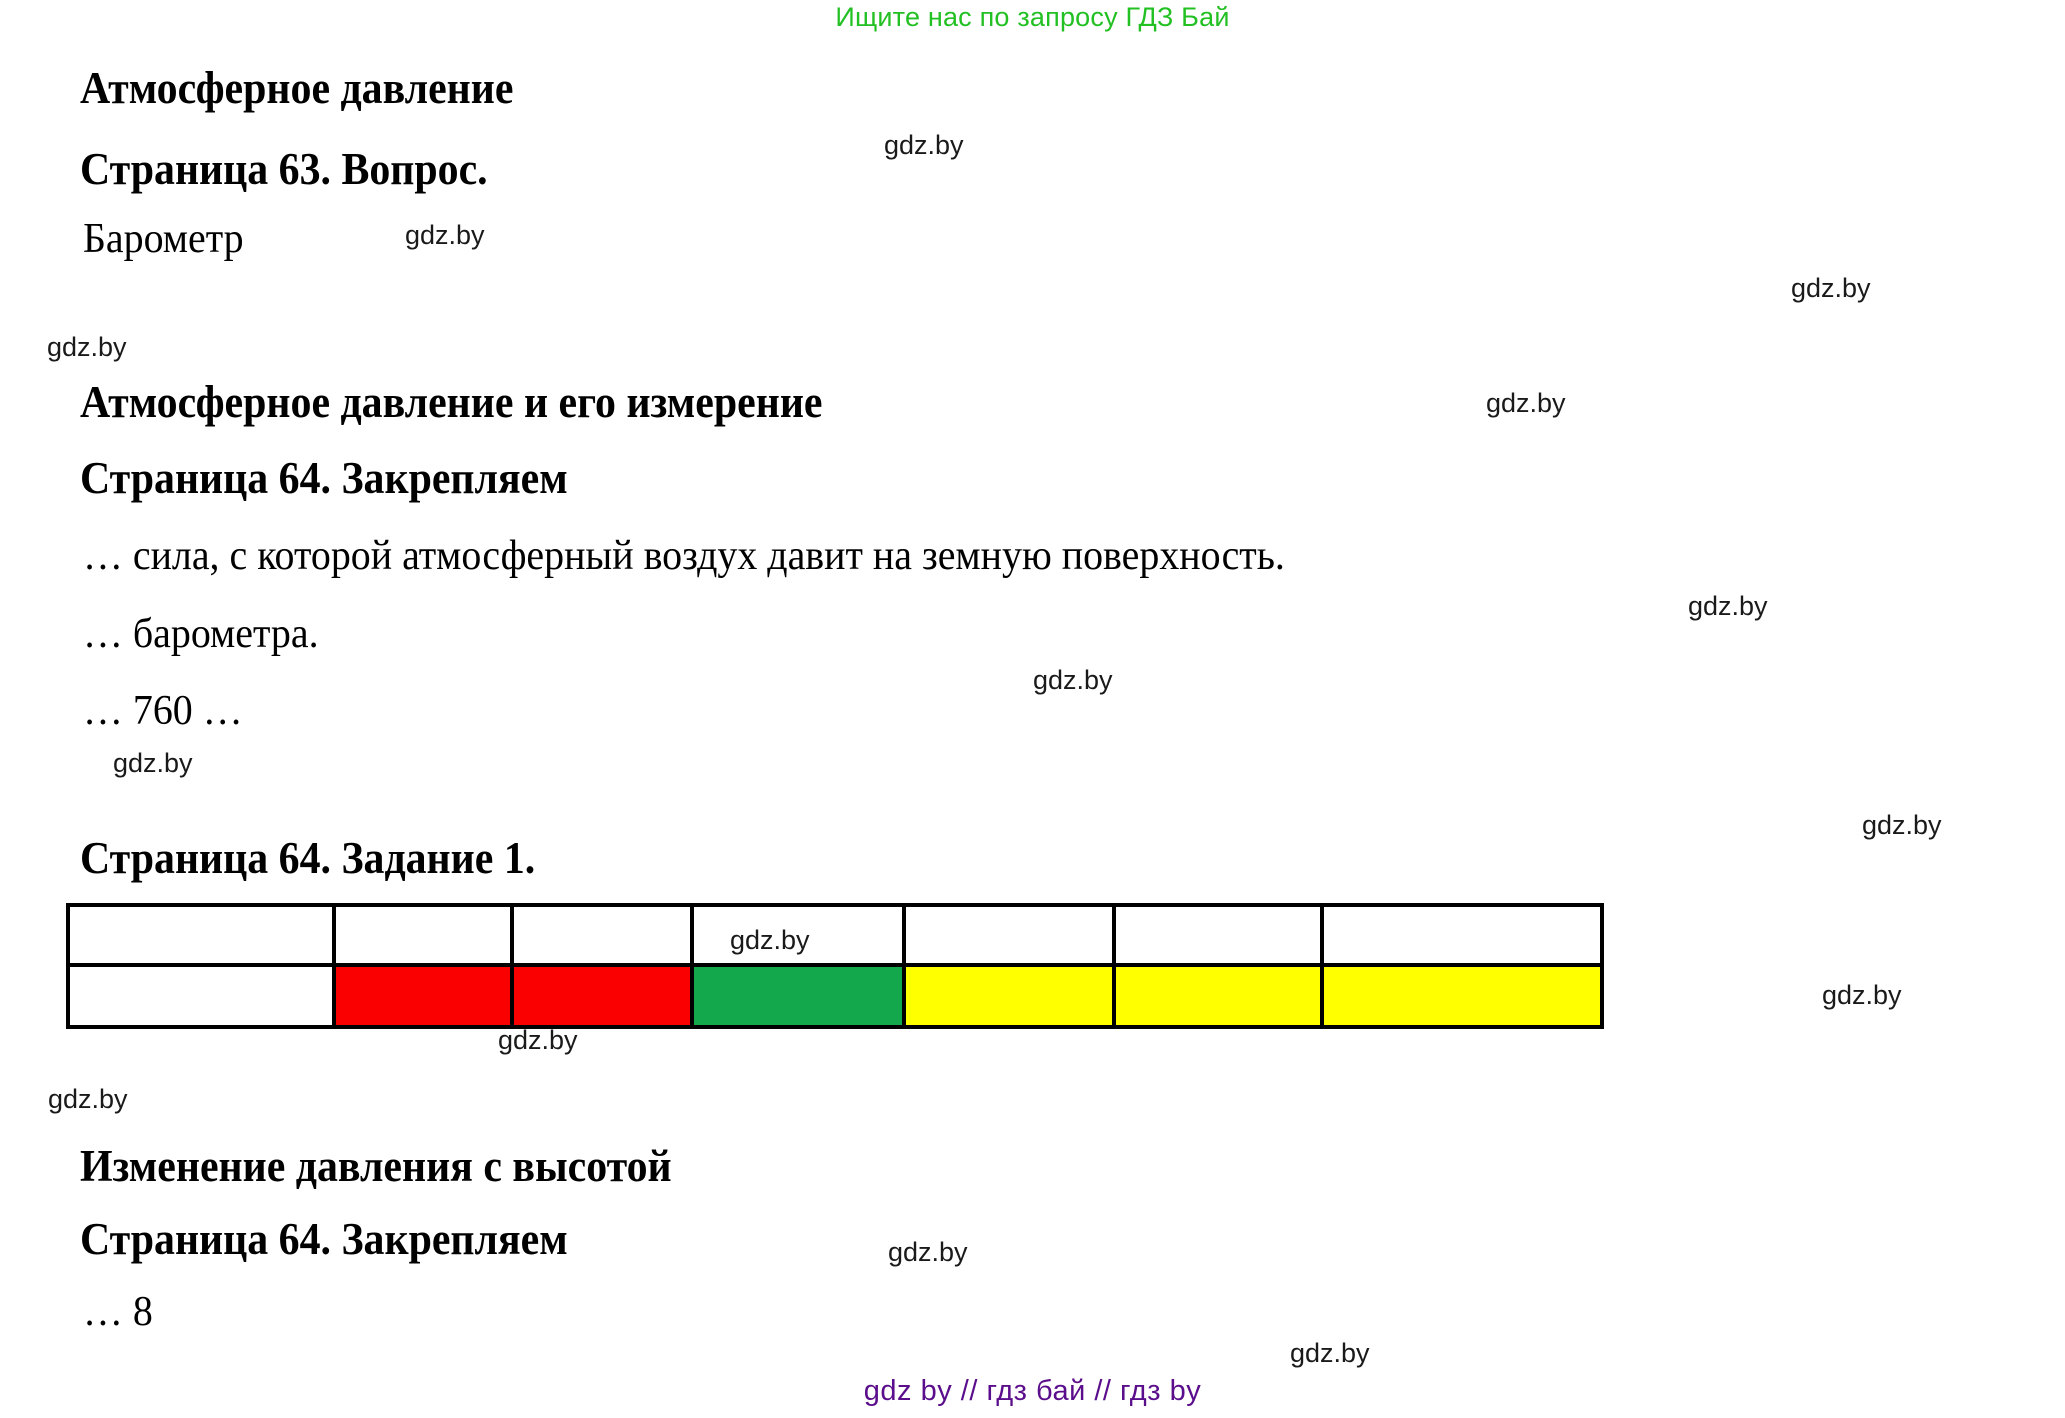  I want to click on heading-page64-task1: Страница 64. Задание 1., so click(308, 858).